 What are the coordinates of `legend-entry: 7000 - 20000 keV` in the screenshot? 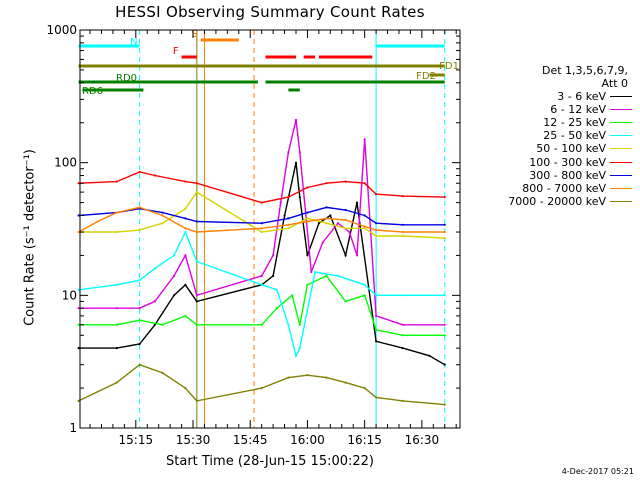 It's located at (554, 201).